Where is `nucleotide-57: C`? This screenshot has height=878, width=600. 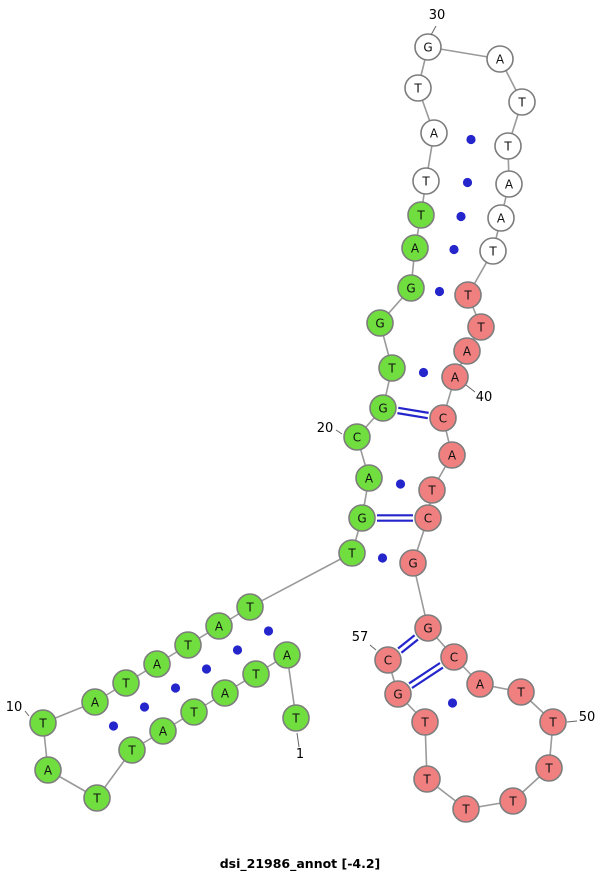 nucleotide-57: C is located at coordinates (388, 660).